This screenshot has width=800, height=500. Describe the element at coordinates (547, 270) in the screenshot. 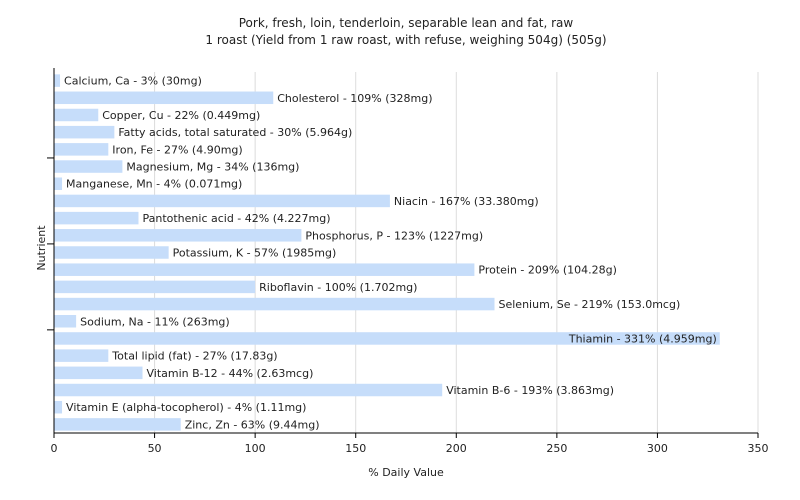

I see `bar-value-label: Protein - 209% (104.28g)` at that location.